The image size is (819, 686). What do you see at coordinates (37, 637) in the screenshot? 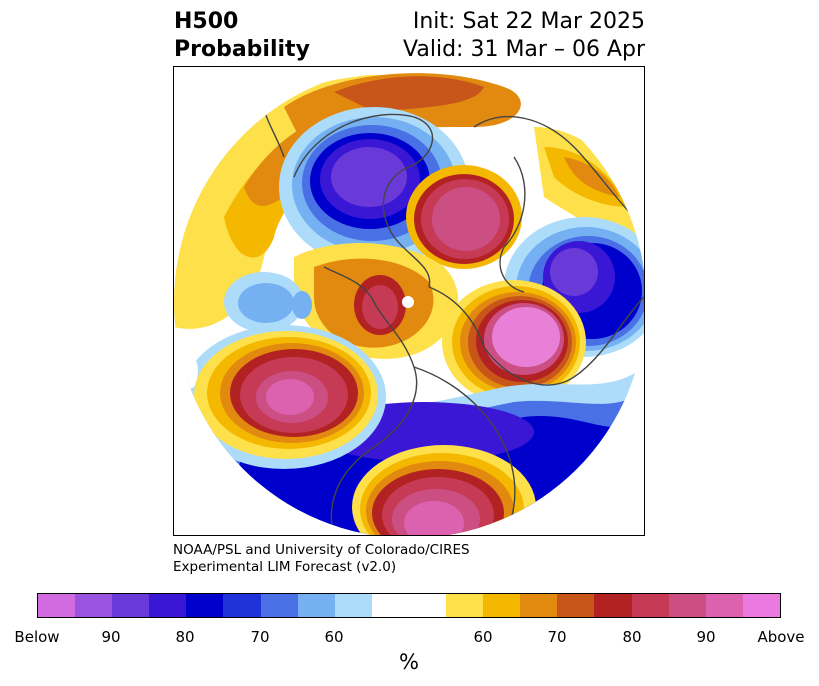
I see `colorbar-tick-label: Below` at bounding box center [37, 637].